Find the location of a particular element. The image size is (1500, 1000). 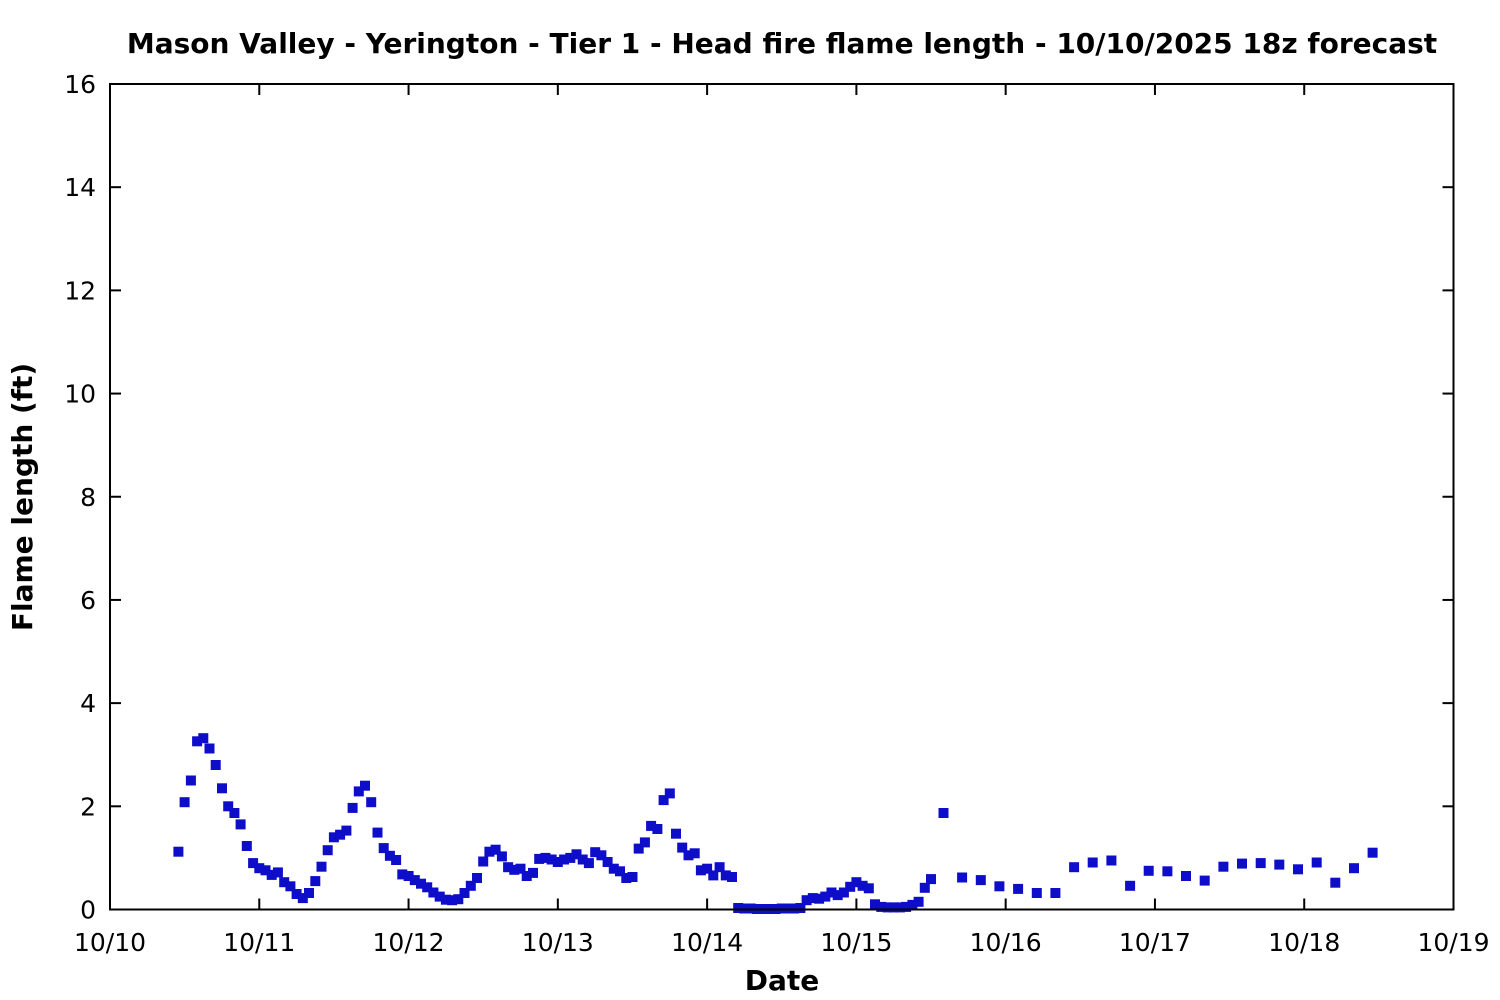

x-axis-label: Date is located at coordinates (782, 980).